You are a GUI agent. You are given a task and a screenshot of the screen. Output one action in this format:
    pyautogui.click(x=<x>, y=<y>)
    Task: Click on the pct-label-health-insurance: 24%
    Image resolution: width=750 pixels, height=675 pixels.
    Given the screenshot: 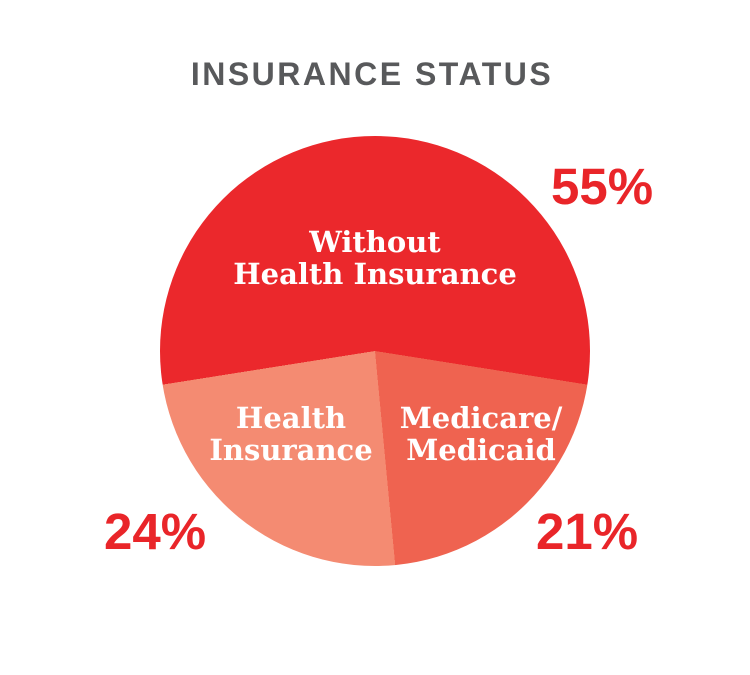 What is the action you would take?
    pyautogui.click(x=155, y=531)
    